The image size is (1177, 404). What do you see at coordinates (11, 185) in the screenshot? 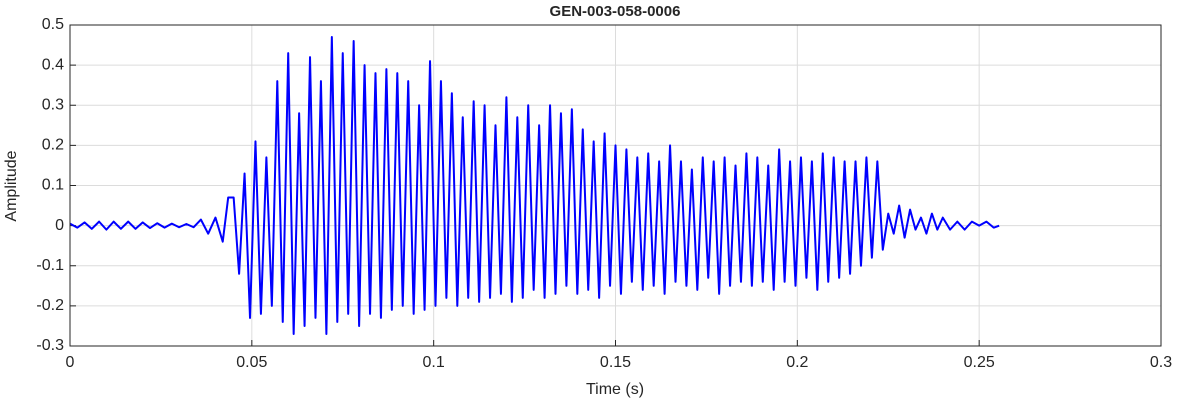
I see `y-axis-label: Amplitude` at bounding box center [11, 185].